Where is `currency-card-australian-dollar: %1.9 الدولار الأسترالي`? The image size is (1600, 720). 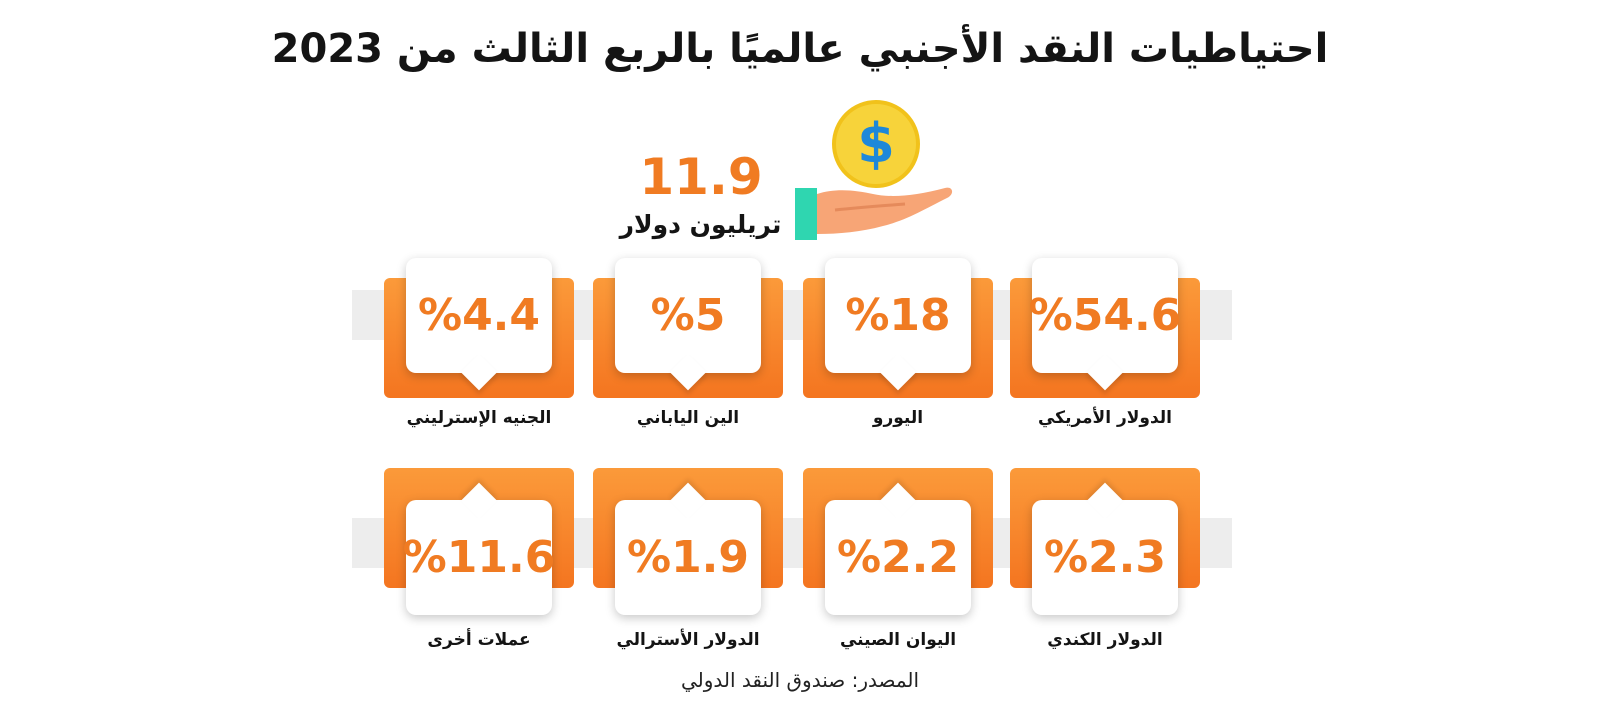 currency-card-australian-dollar: %1.9 الدولار الأسترالي is located at coordinates (688, 573).